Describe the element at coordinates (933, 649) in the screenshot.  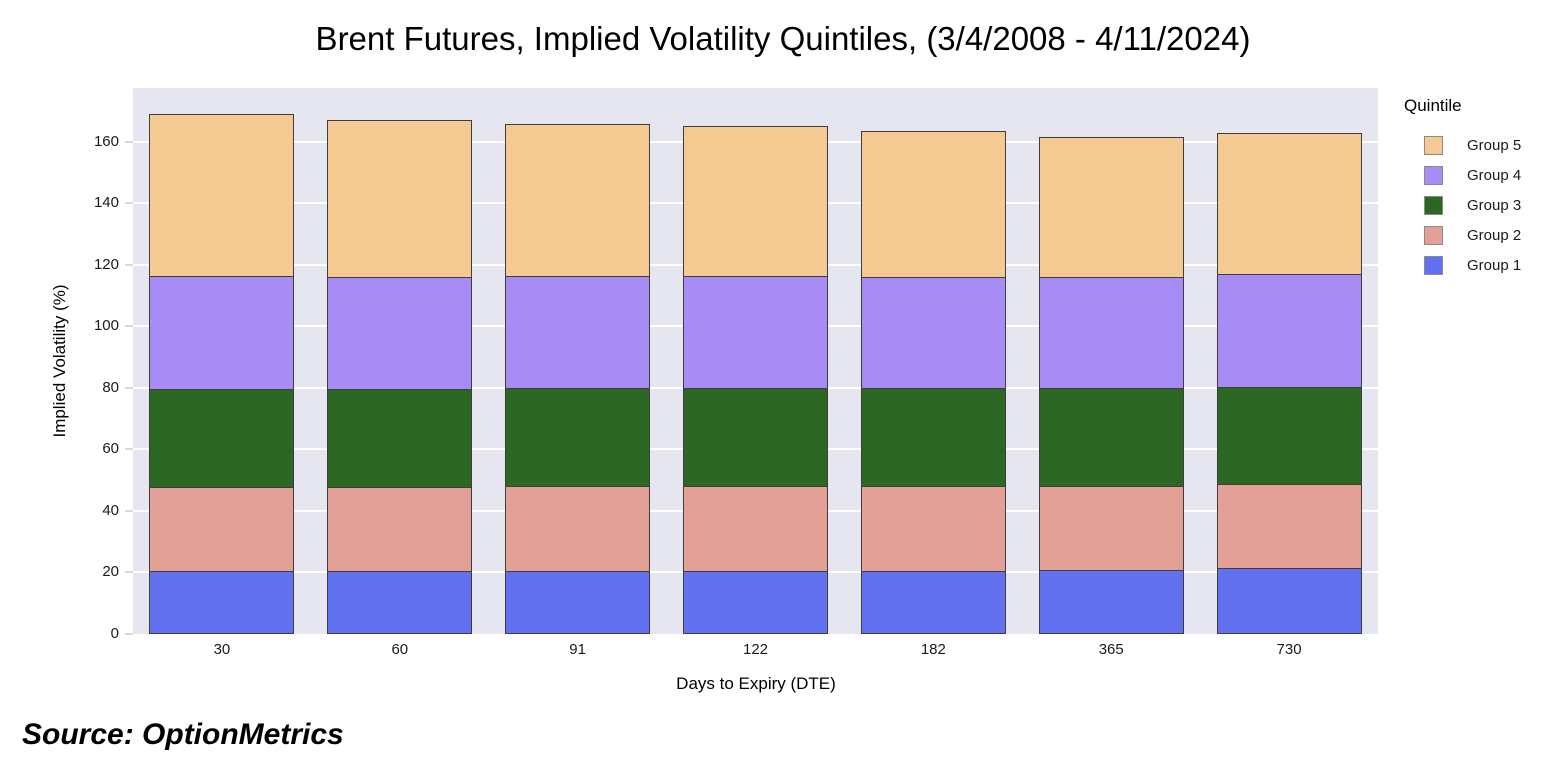
I see `x-tick-label: 182` at that location.